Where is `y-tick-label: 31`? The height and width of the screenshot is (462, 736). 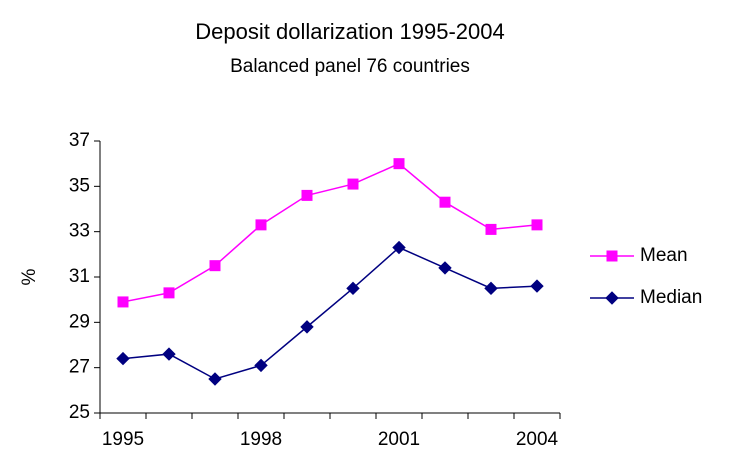
y-tick-label: 31 is located at coordinates (79, 276).